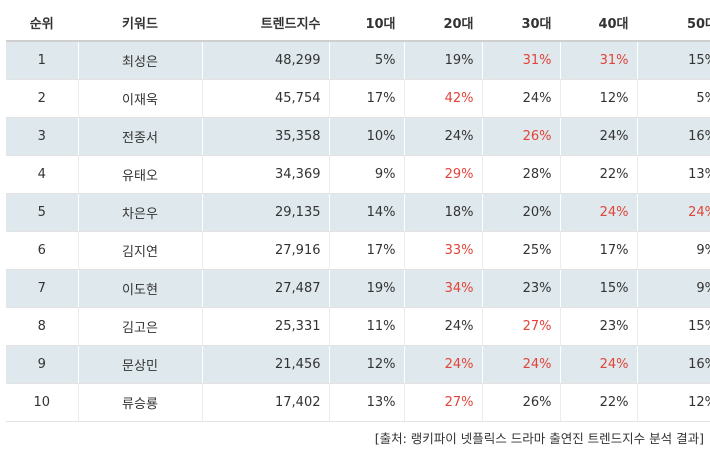  What do you see at coordinates (520, 60) in the screenshot?
I see `cell-thirties: 31%` at bounding box center [520, 60].